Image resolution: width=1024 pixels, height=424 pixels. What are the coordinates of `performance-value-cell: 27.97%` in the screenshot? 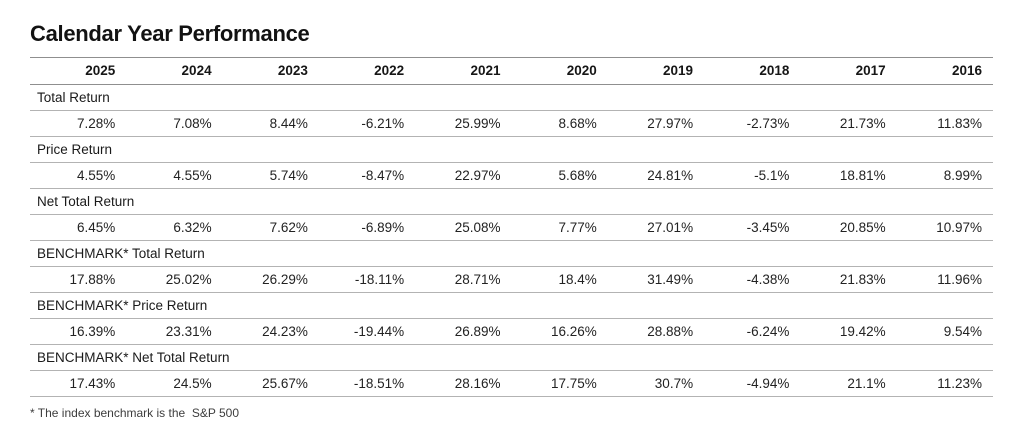 It's located at (656, 124).